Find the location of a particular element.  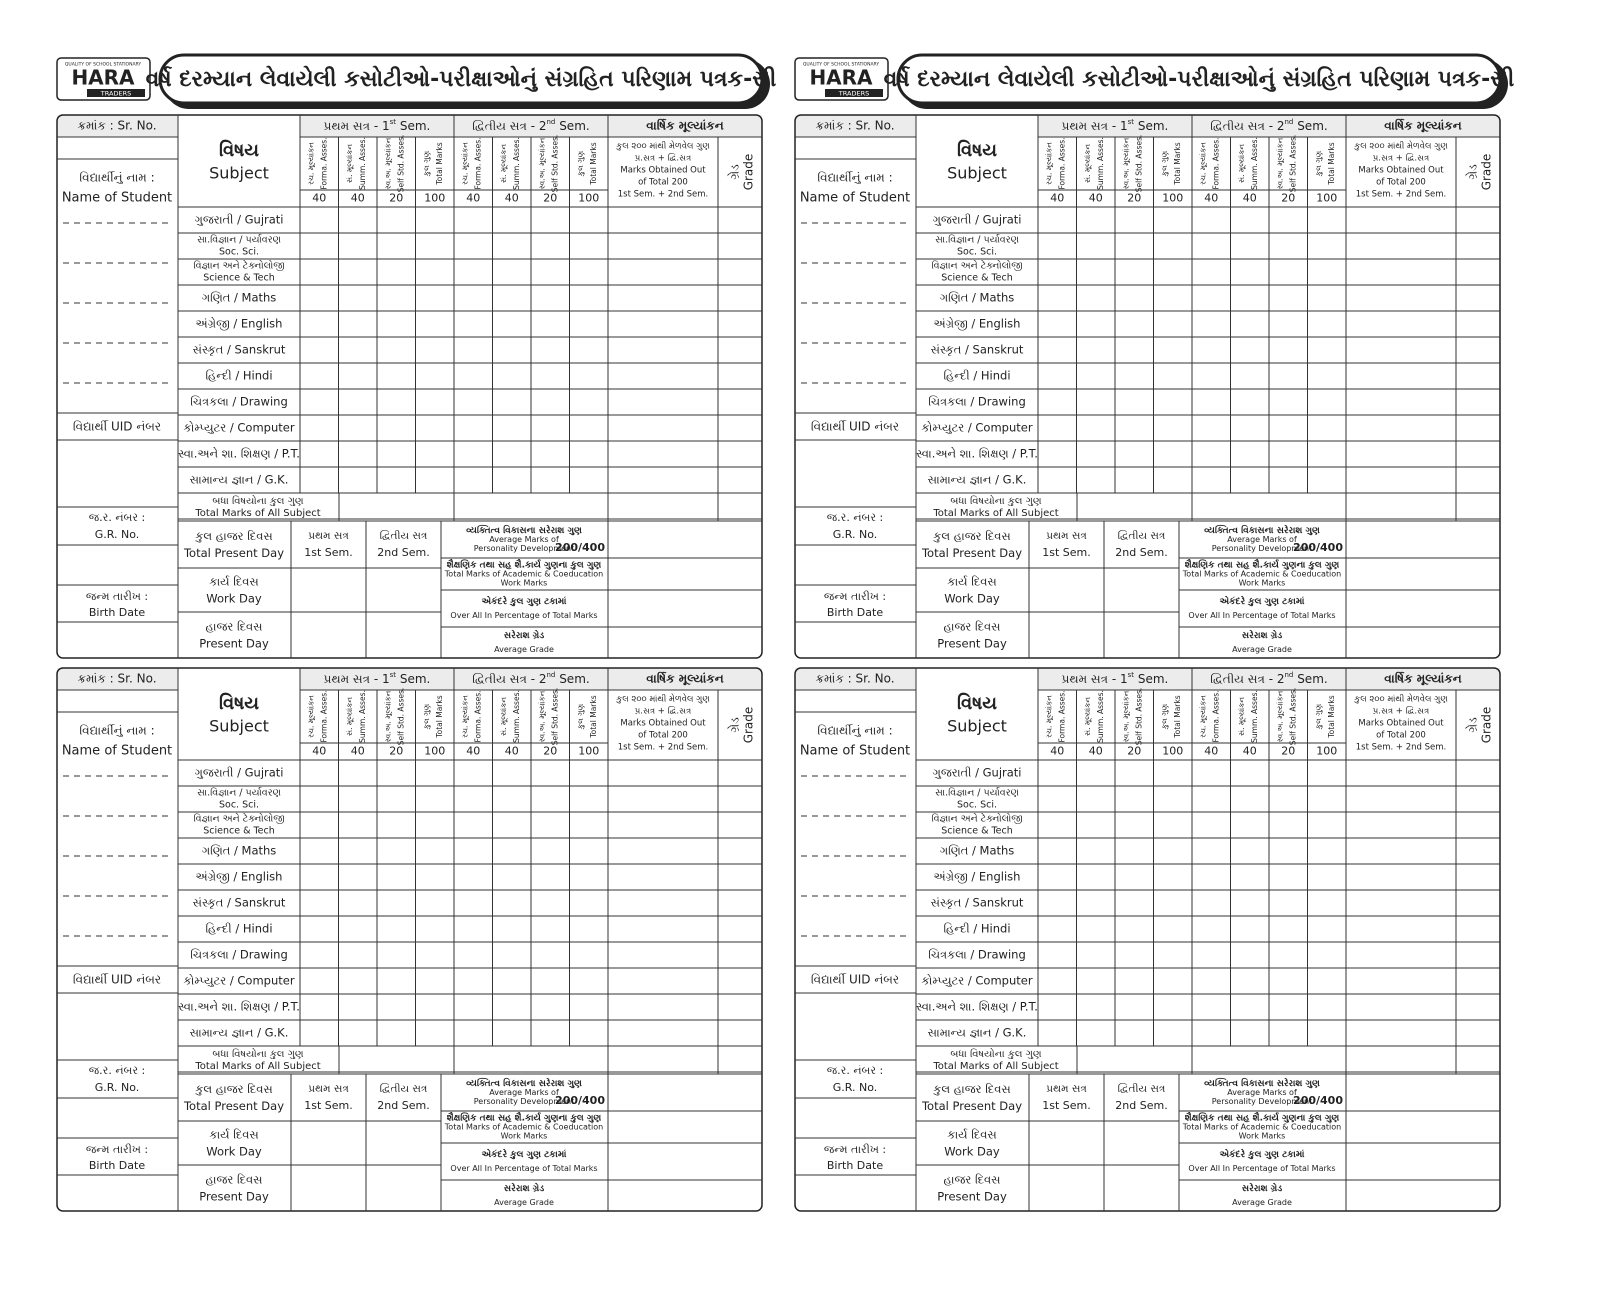

sem-header: પ્રથમ સત્ર - 1st Sem. is located at coordinates (1114, 125).